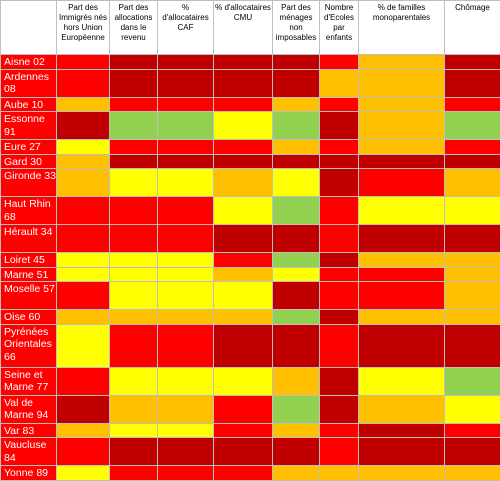 Image resolution: width=500 pixels, height=481 pixels. Describe the element at coordinates (296, 27) in the screenshot. I see `header-menages-non-imposables: Part des ménages non imposables` at that location.